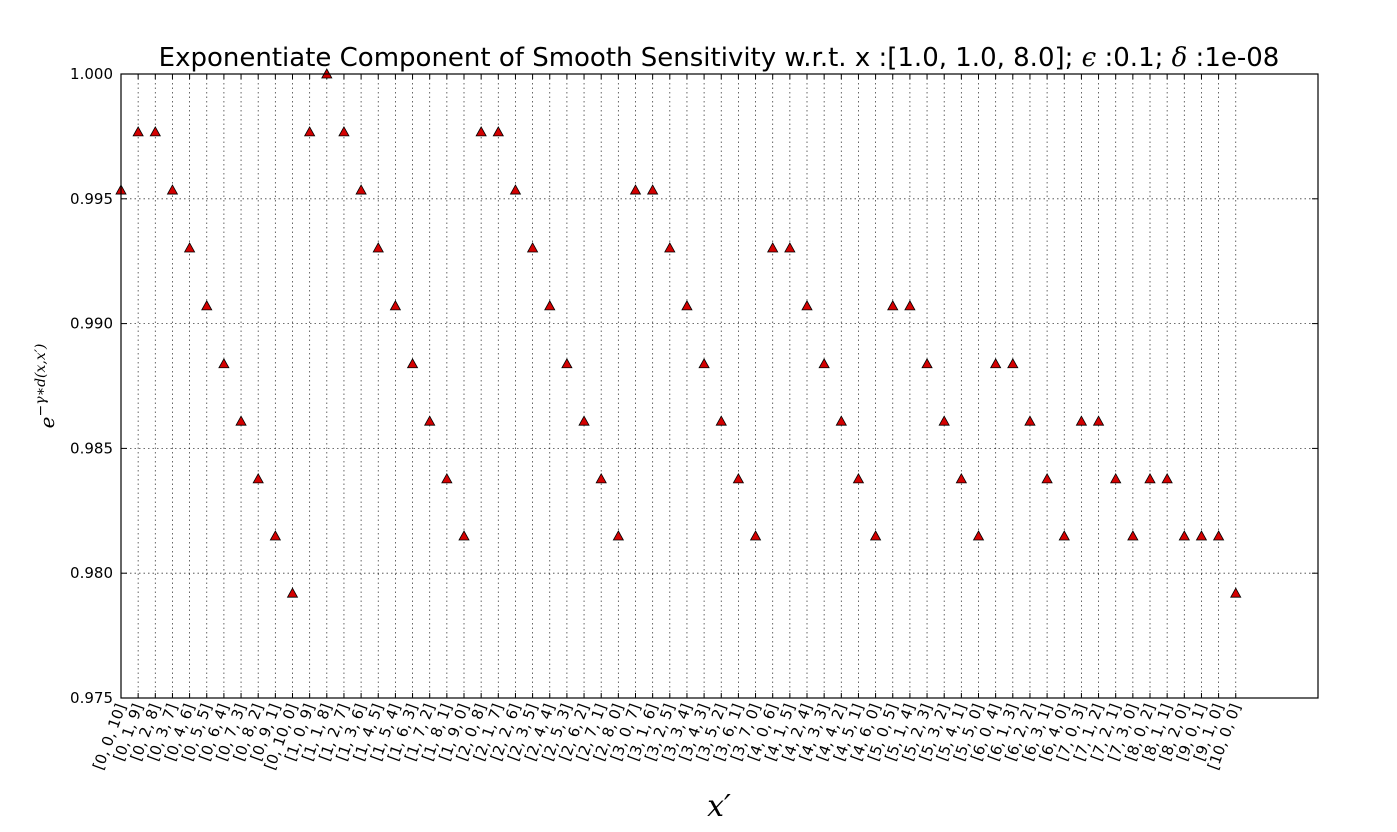  I want to click on y-tick-label: 1.000, so click(91, 74).